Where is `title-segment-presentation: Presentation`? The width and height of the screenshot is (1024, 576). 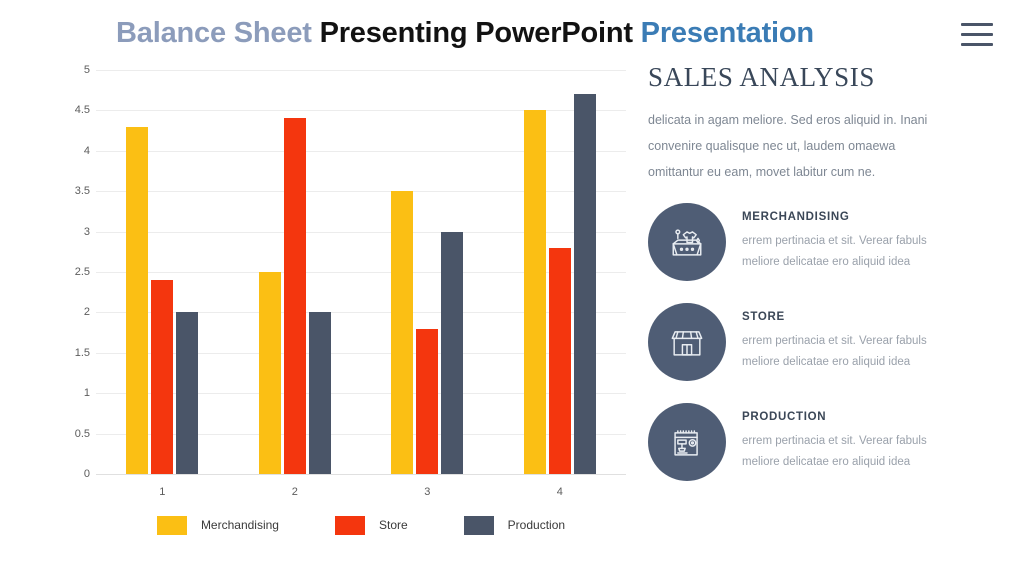
title-segment-presentation: Presentation is located at coordinates (727, 33).